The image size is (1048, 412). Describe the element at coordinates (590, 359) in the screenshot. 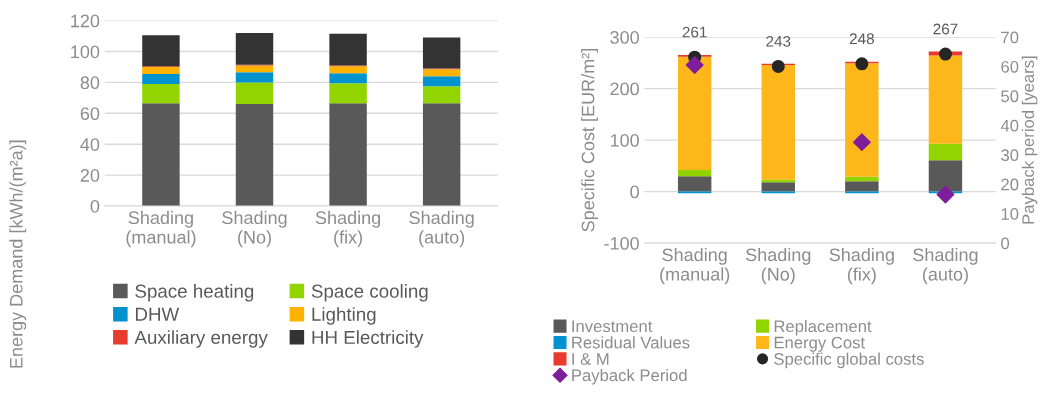

I see `legend-label: I & M` at that location.